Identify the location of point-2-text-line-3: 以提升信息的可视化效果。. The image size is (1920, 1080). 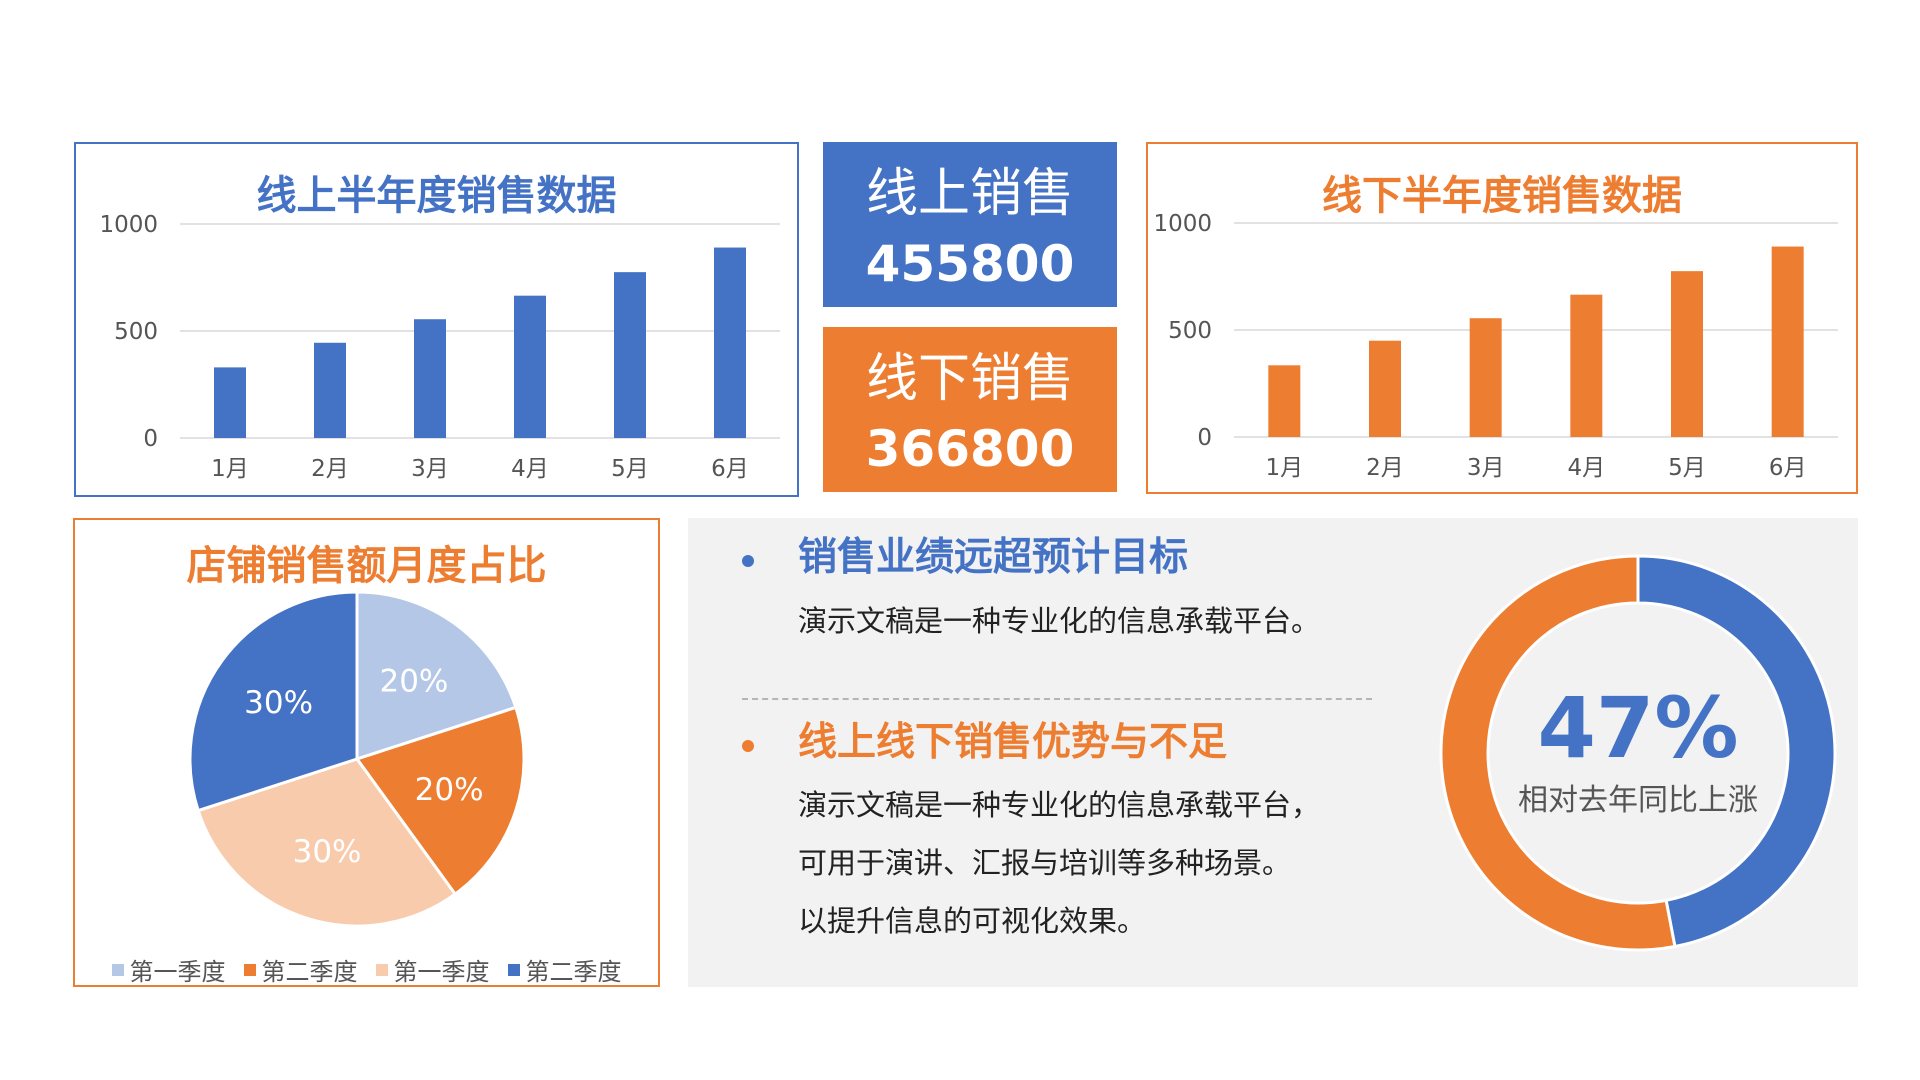
(972, 921).